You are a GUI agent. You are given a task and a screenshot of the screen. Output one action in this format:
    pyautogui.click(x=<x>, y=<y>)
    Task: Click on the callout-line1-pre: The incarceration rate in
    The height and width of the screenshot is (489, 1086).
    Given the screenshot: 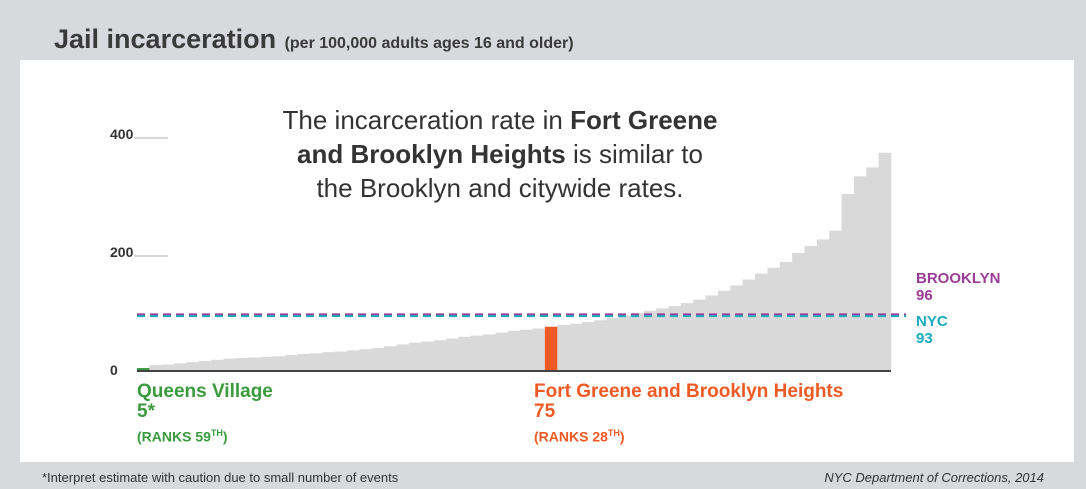 What is the action you would take?
    pyautogui.click(x=426, y=120)
    